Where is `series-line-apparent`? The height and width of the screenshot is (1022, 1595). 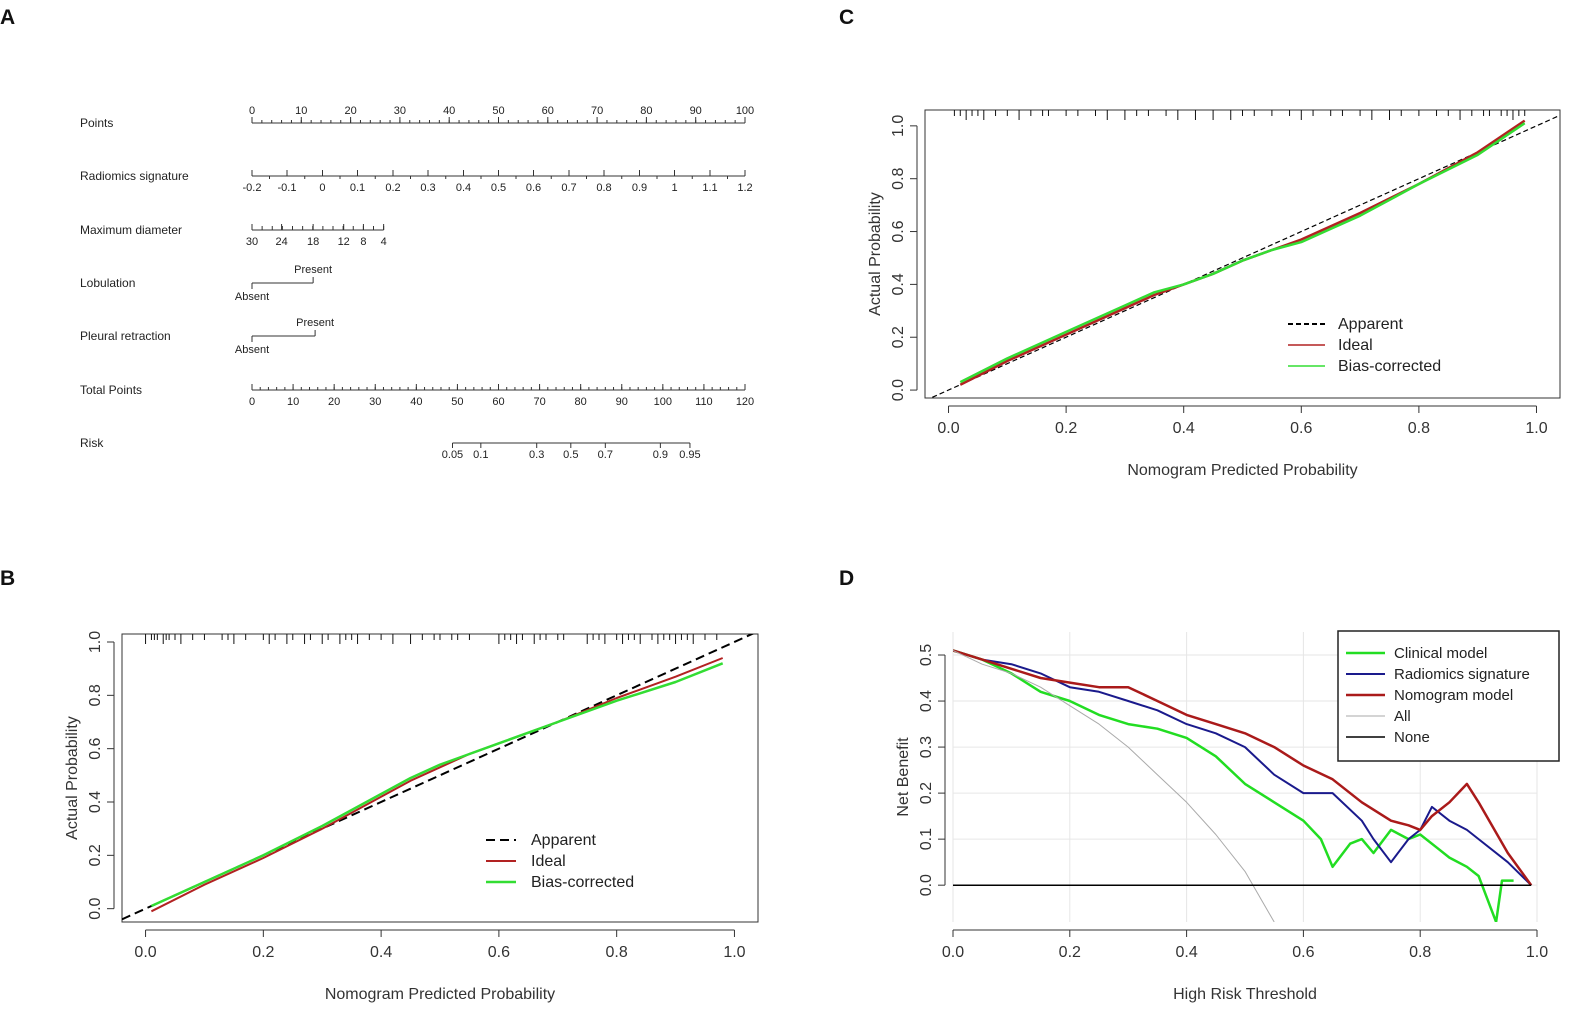 series-line-apparent is located at coordinates (1244, 256).